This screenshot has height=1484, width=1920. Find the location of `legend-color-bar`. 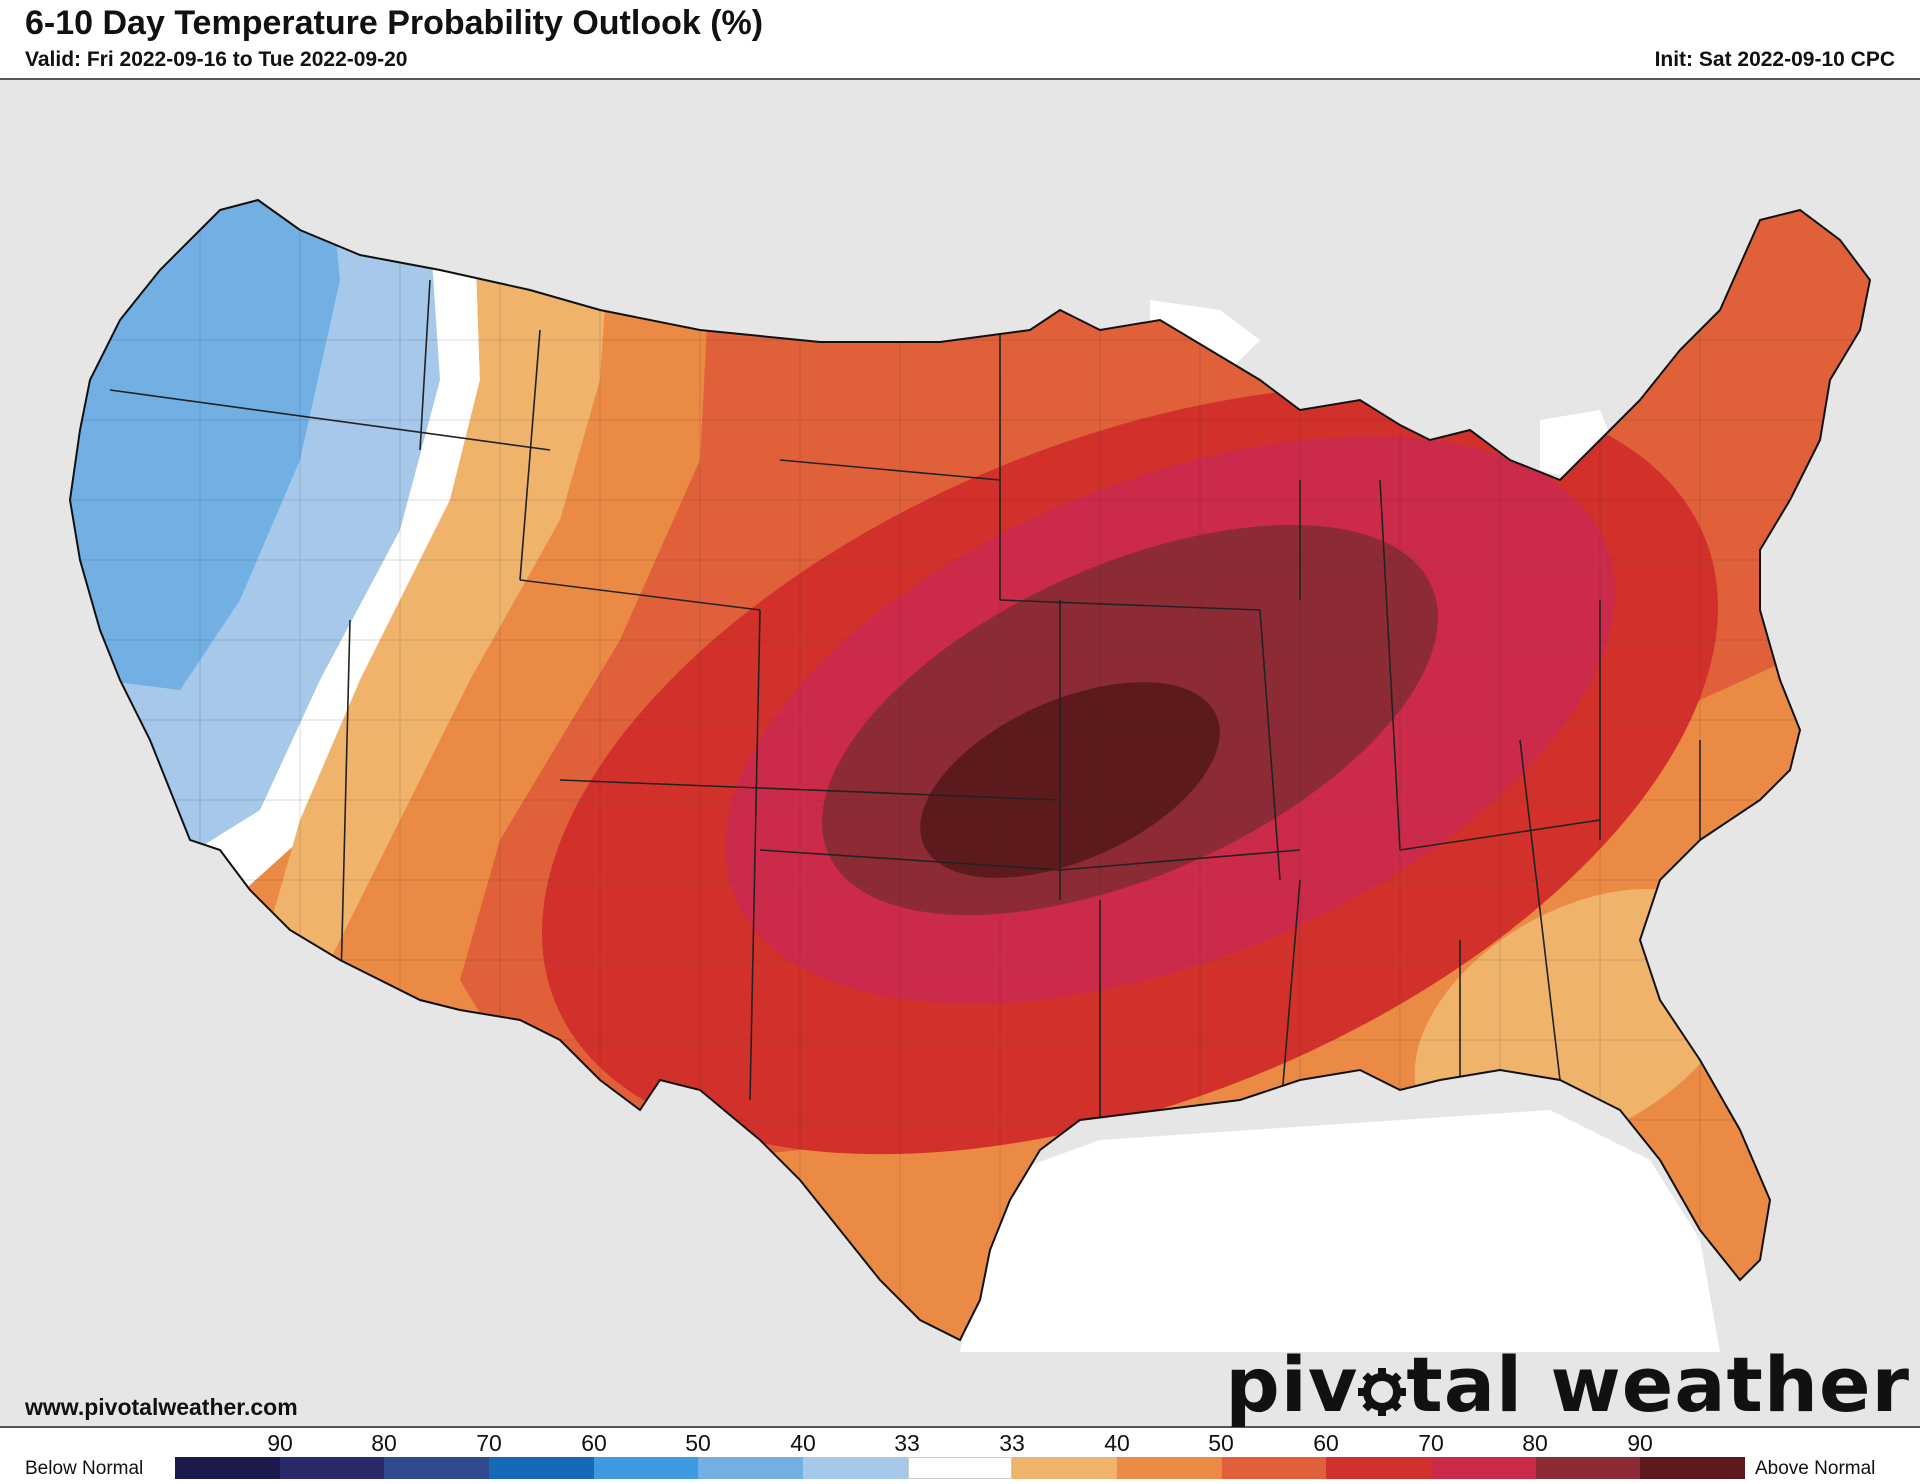

legend-color-bar is located at coordinates (960, 1468).